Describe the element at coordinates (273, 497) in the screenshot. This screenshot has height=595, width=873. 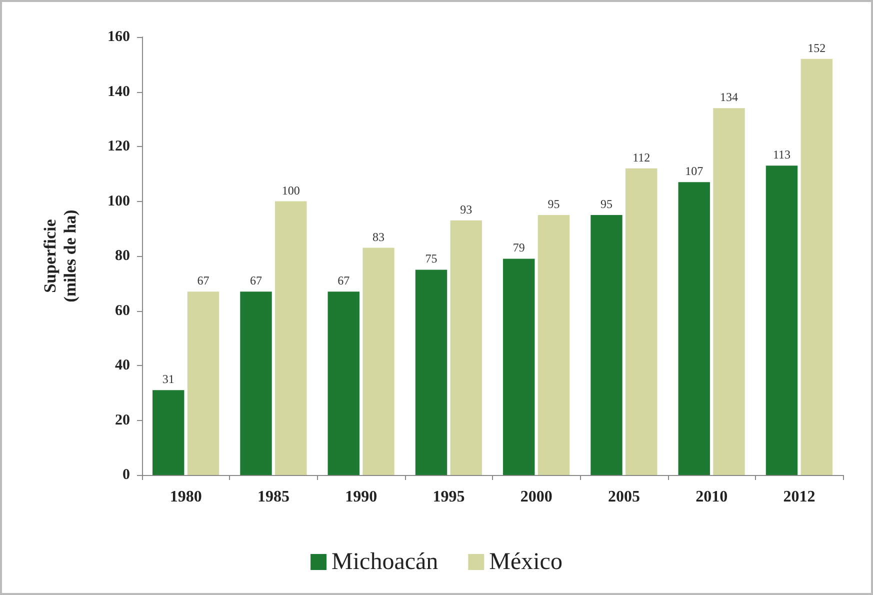
I see `x-tick-label: 1985` at that location.